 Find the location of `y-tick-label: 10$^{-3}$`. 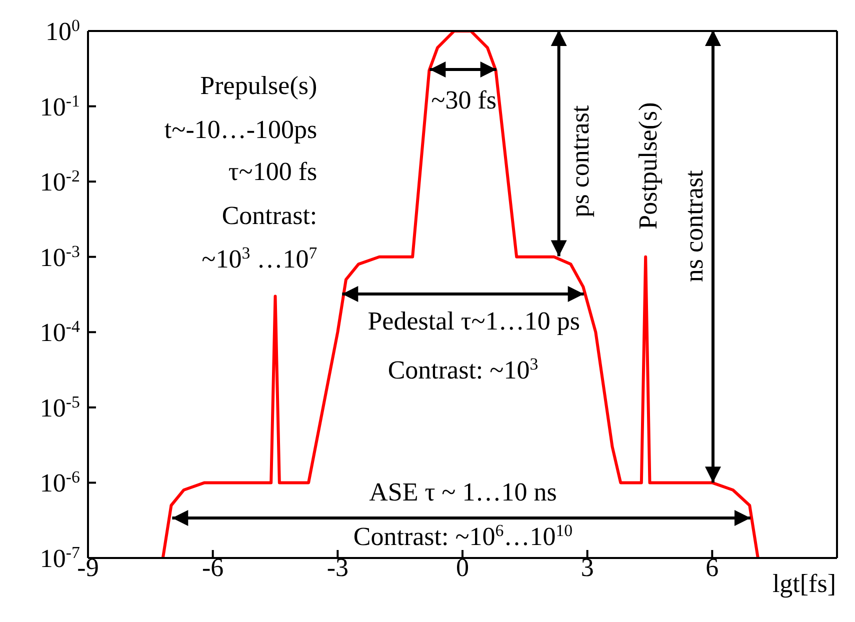

y-tick-label: 10$^{-3}$ is located at coordinates (60, 256).